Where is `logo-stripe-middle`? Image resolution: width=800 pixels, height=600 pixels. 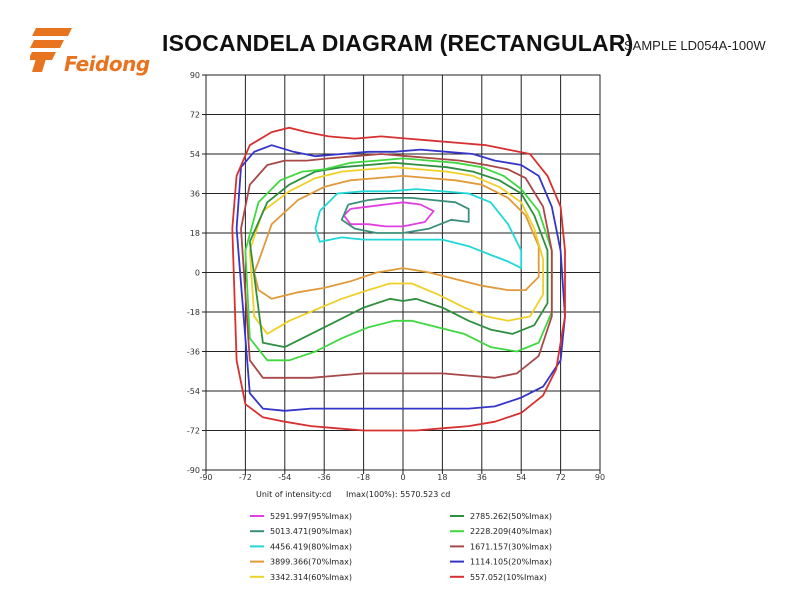
logo-stripe-middle is located at coordinates (47, 44).